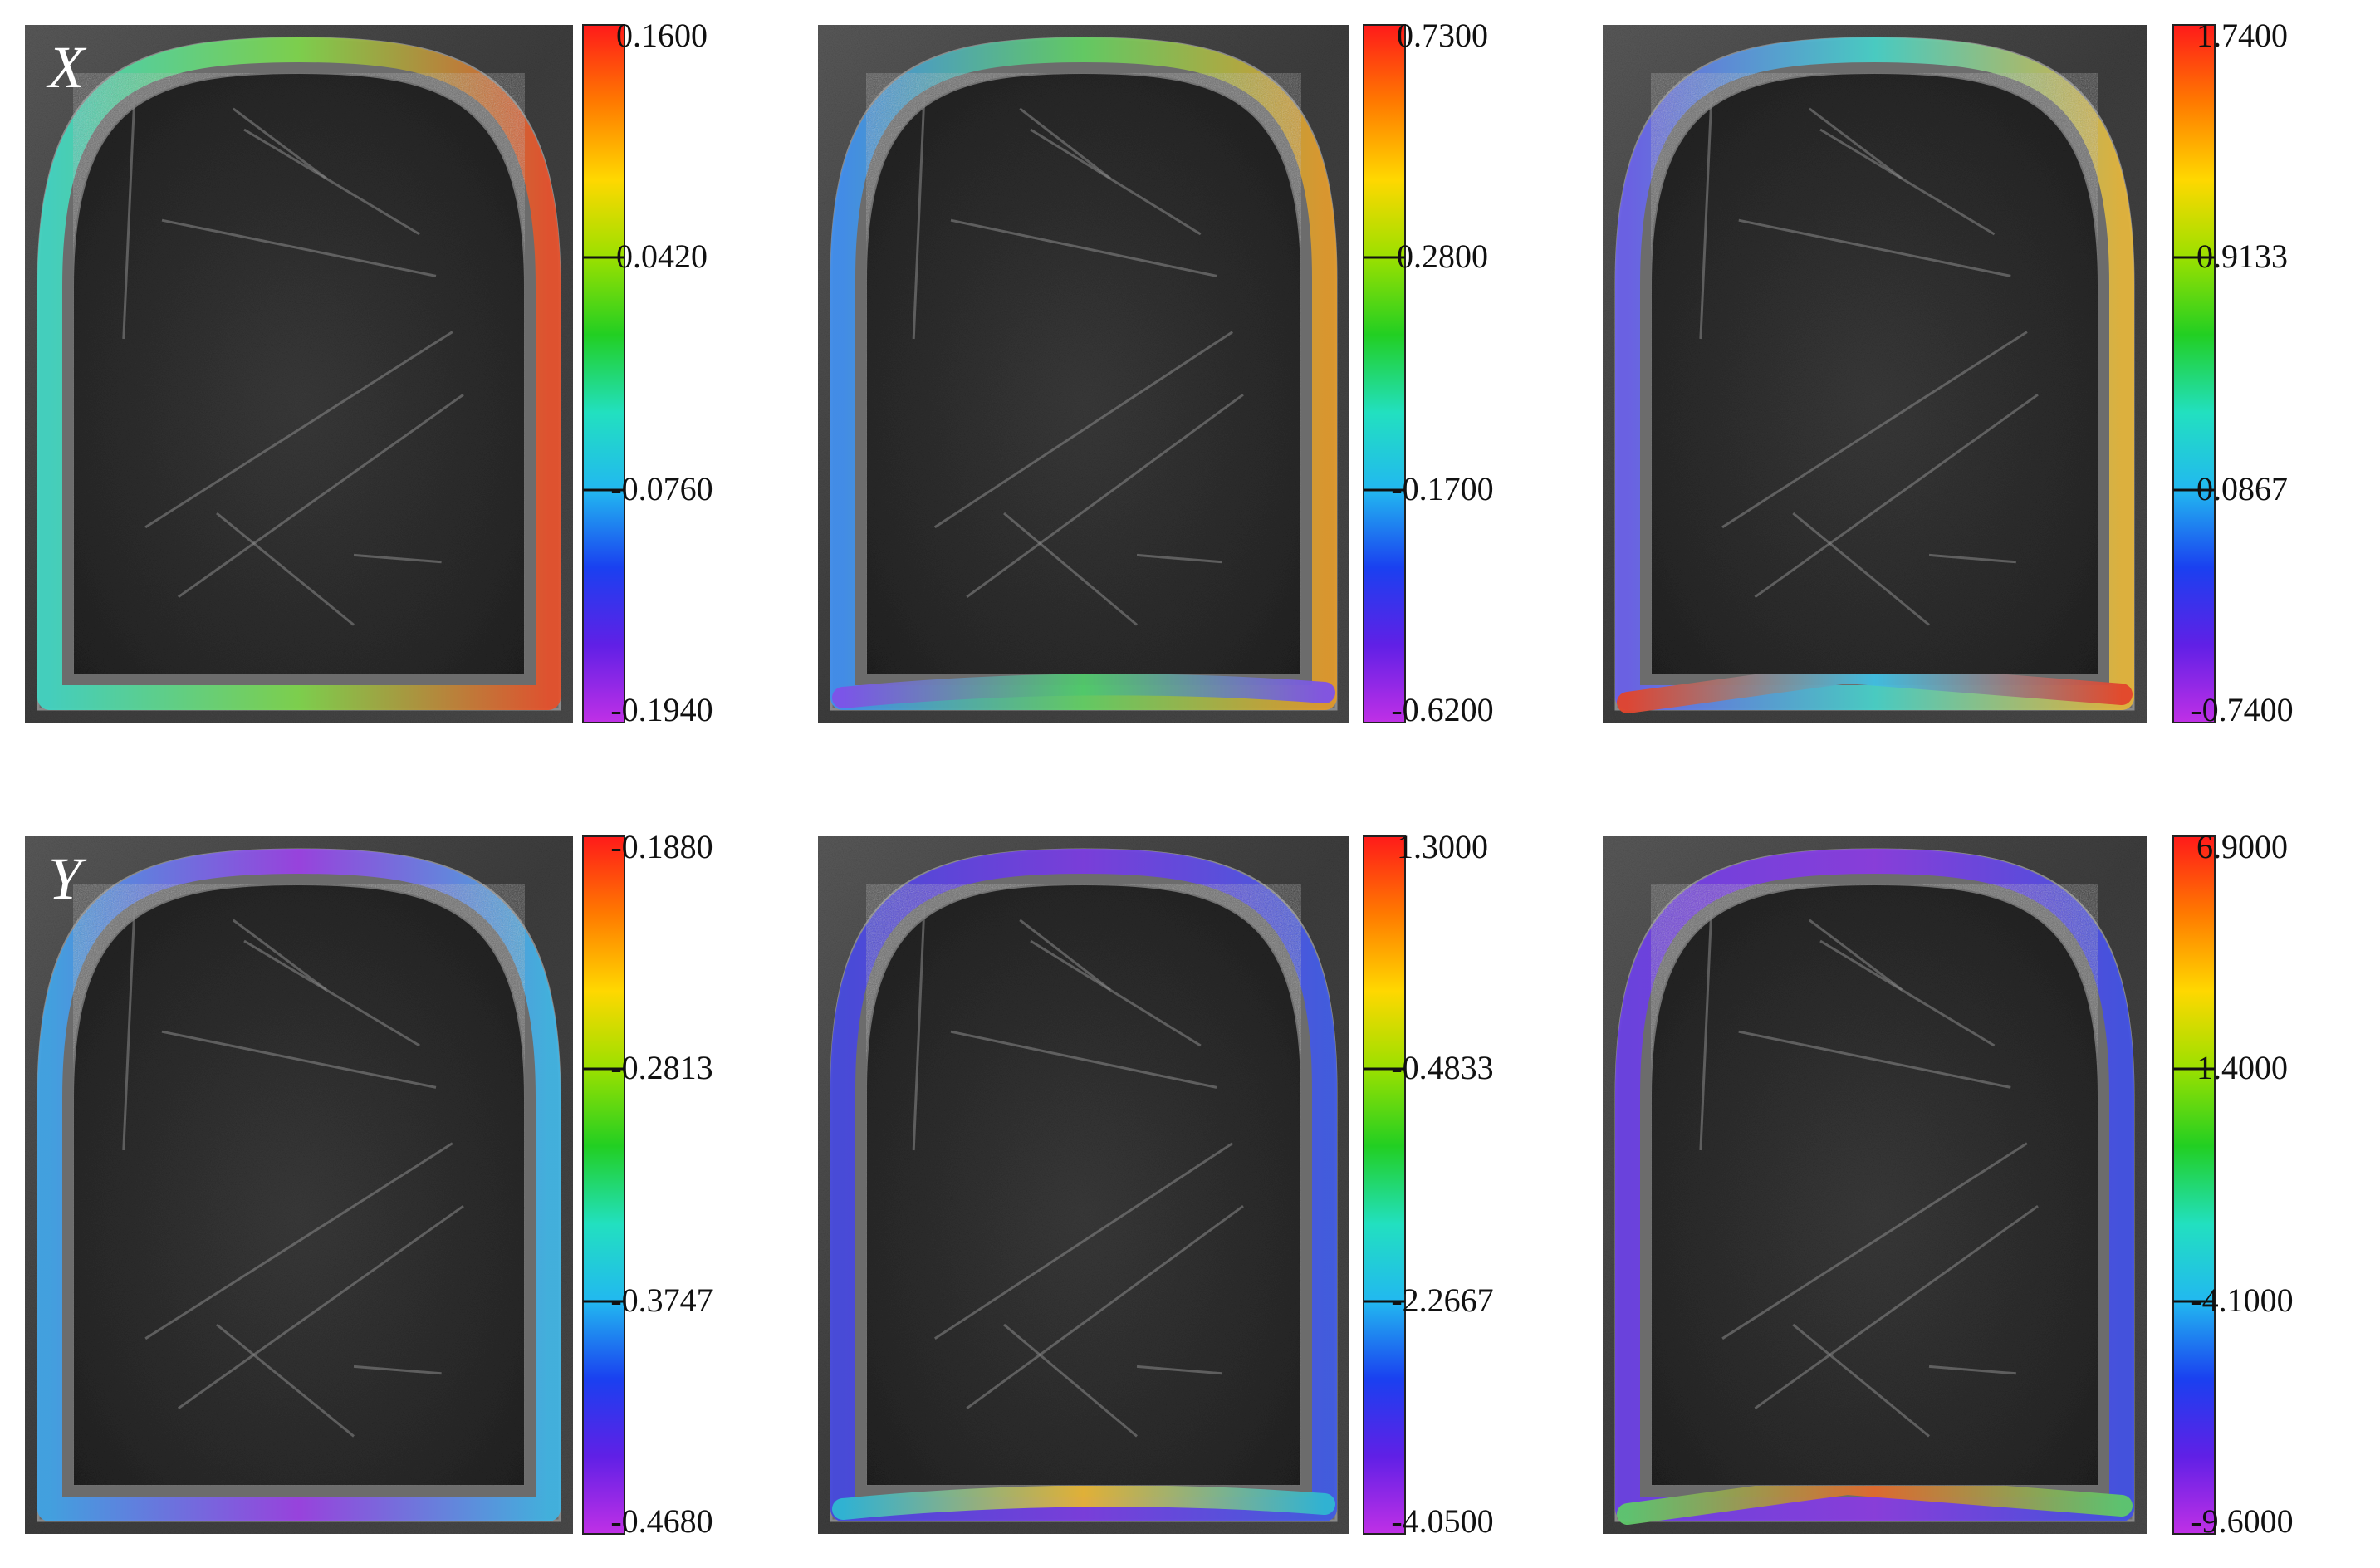  I want to click on panel-y-1: -0.1880 -0.2813 -0.3747 -0.4680, so click(369, 1184).